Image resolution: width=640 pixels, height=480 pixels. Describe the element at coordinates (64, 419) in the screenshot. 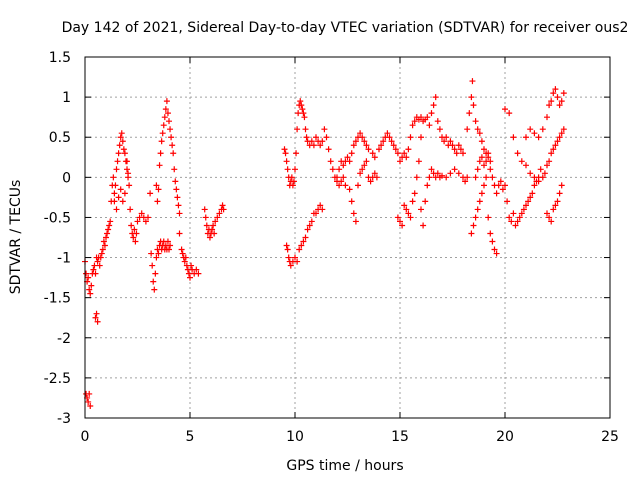

I see `y-tick-label: -3` at that location.